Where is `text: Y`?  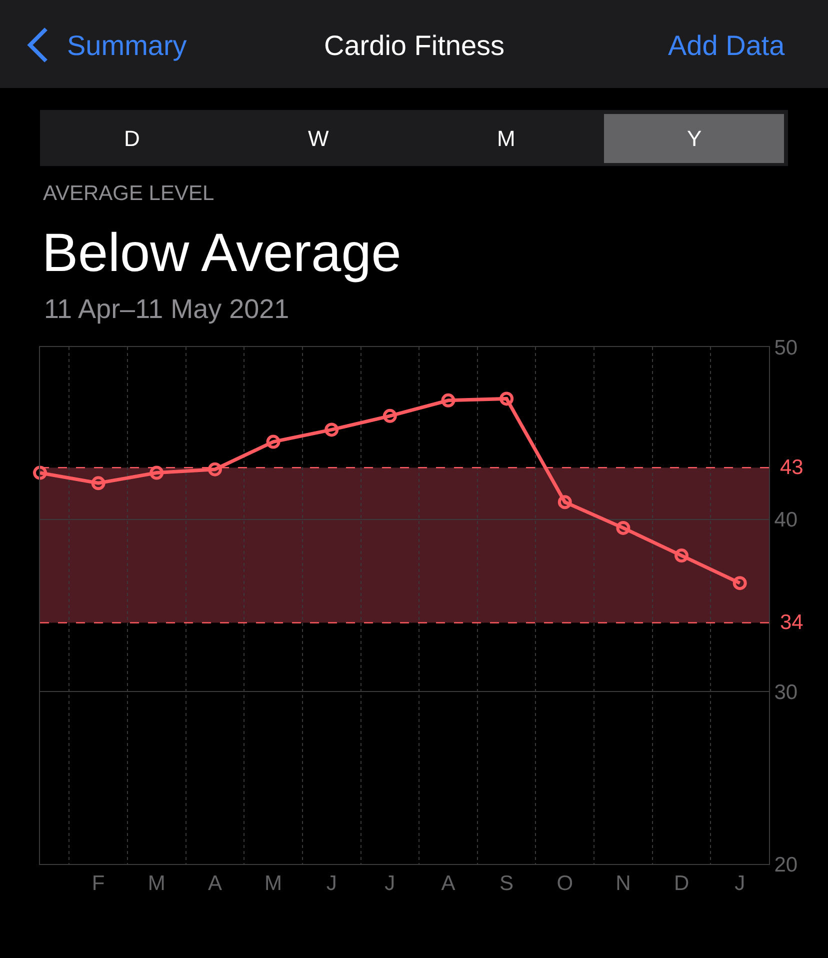 text: Y is located at coordinates (694, 138).